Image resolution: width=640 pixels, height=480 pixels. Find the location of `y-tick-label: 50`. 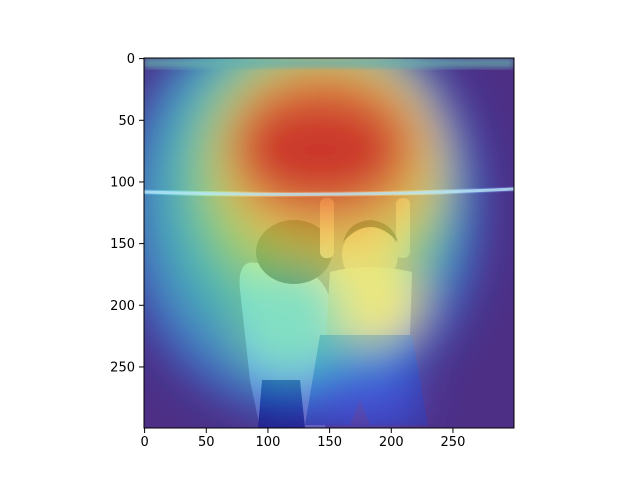

y-tick-label: 50 is located at coordinates (126, 121).